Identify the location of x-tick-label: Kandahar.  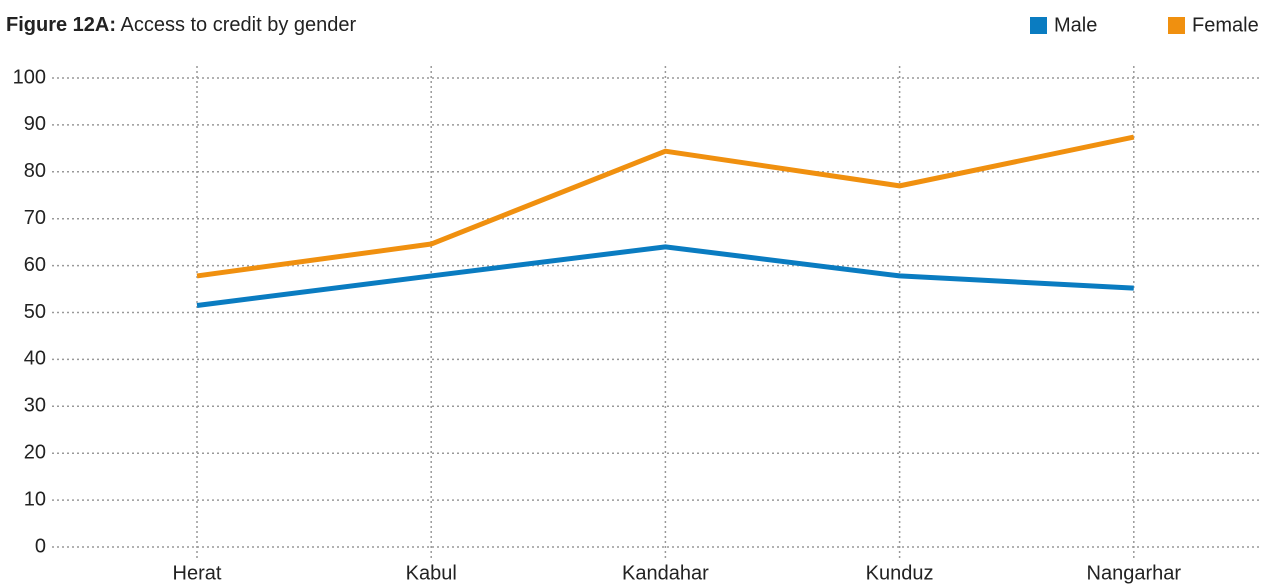
(665, 573).